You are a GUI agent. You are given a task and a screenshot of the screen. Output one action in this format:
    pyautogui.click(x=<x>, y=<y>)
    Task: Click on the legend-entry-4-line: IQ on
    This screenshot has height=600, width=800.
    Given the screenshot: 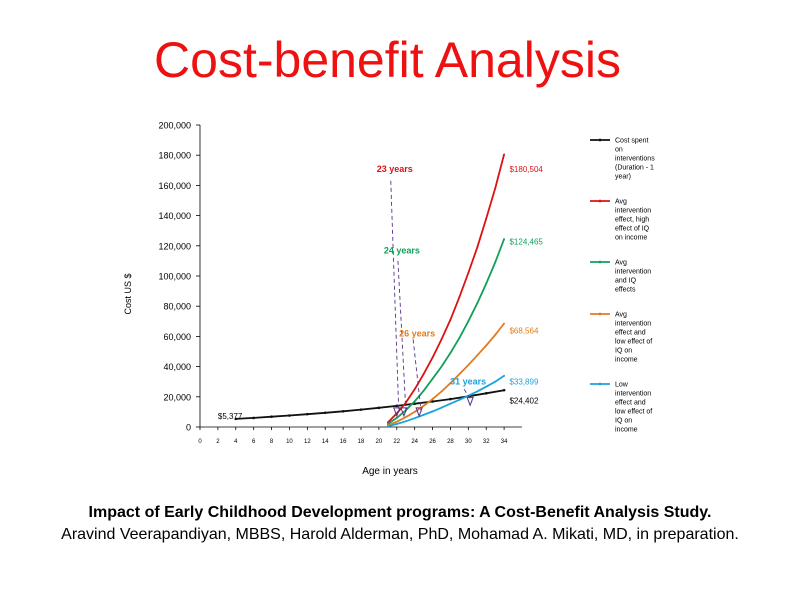 What is the action you would take?
    pyautogui.click(x=623, y=421)
    